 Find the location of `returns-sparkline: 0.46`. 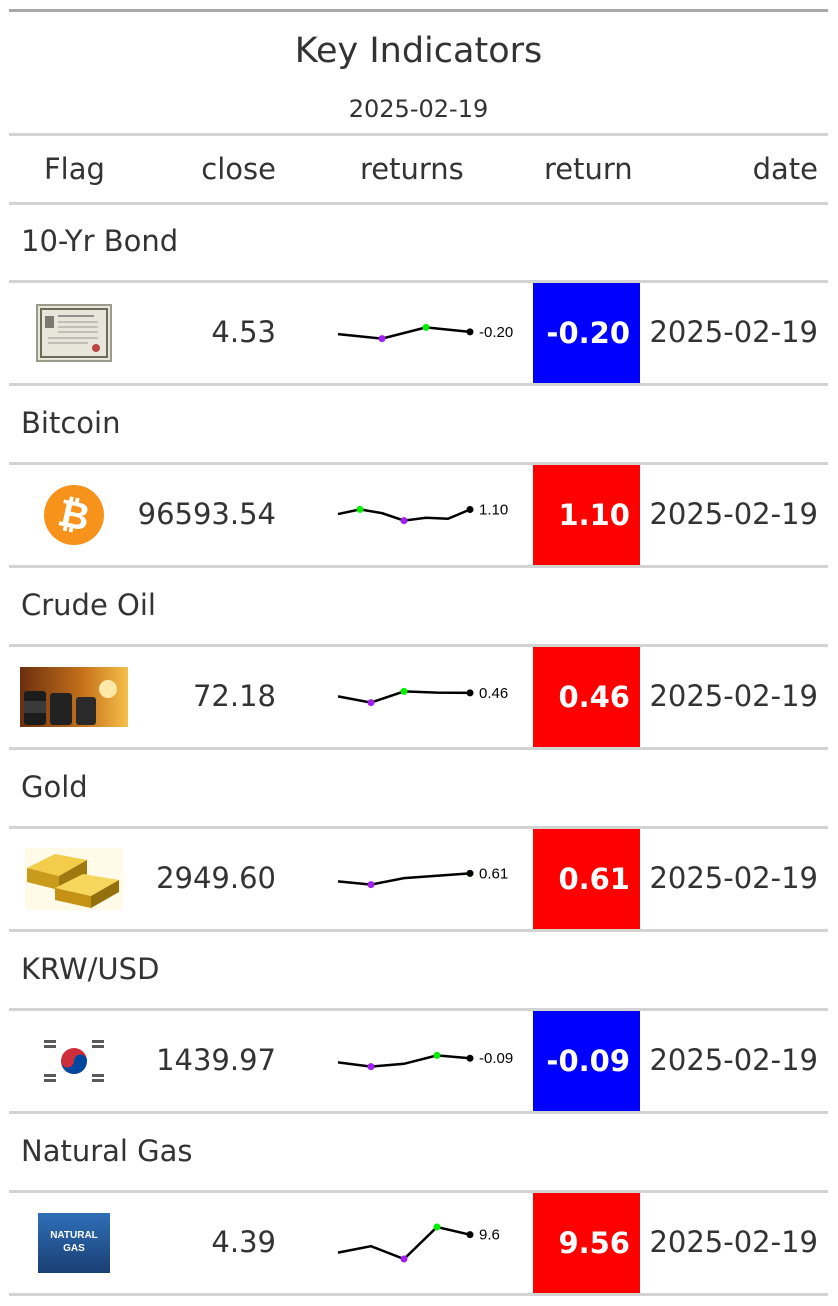

returns-sparkline: 0.46 is located at coordinates (422, 696).